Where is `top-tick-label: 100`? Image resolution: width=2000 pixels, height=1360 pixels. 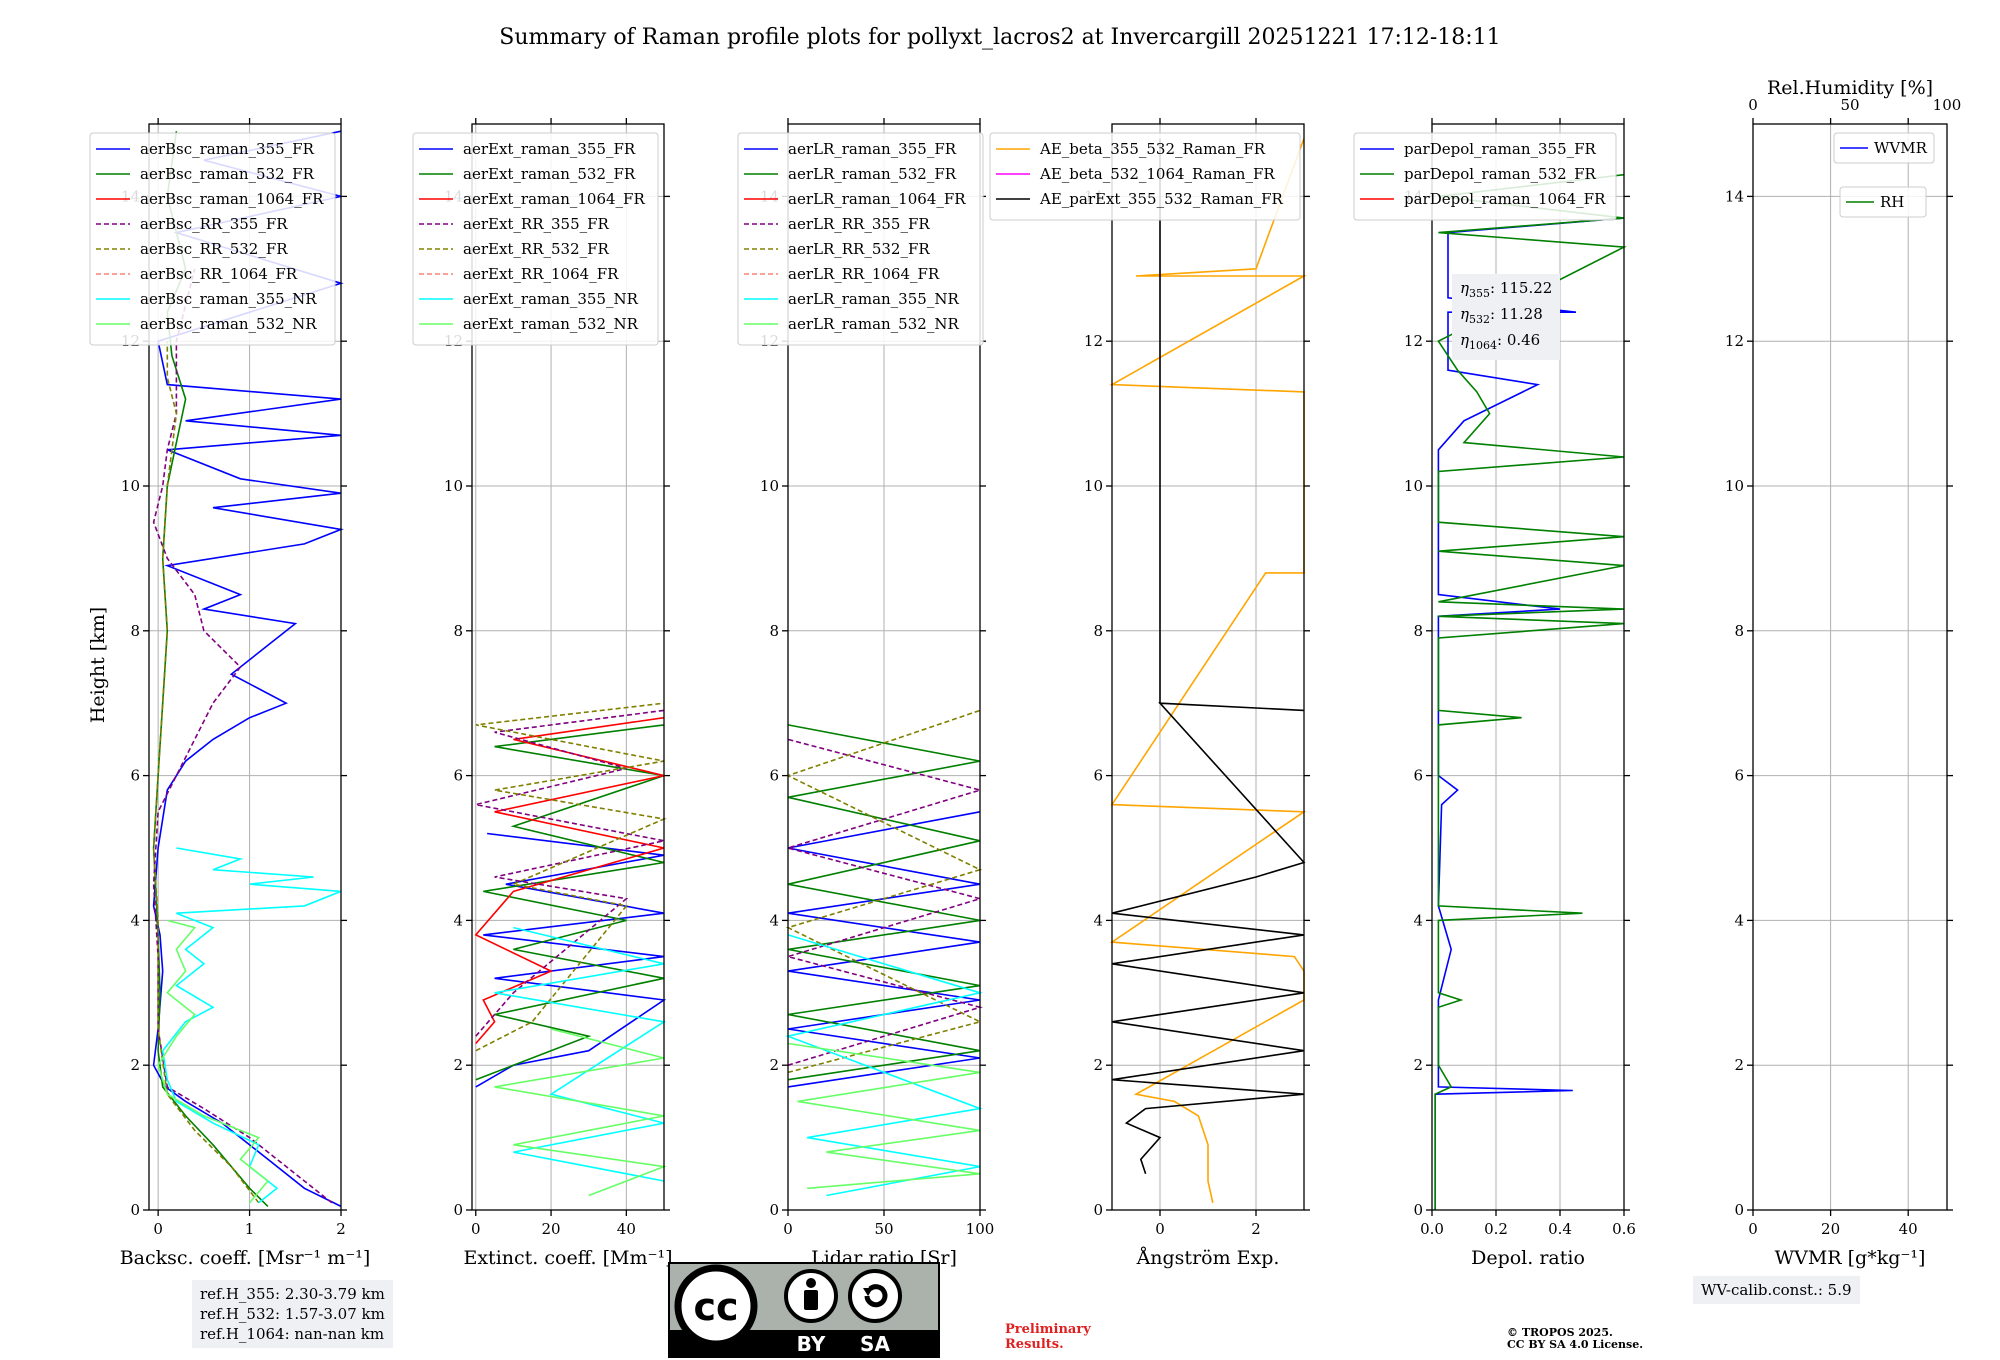 top-tick-label: 100 is located at coordinates (1947, 105).